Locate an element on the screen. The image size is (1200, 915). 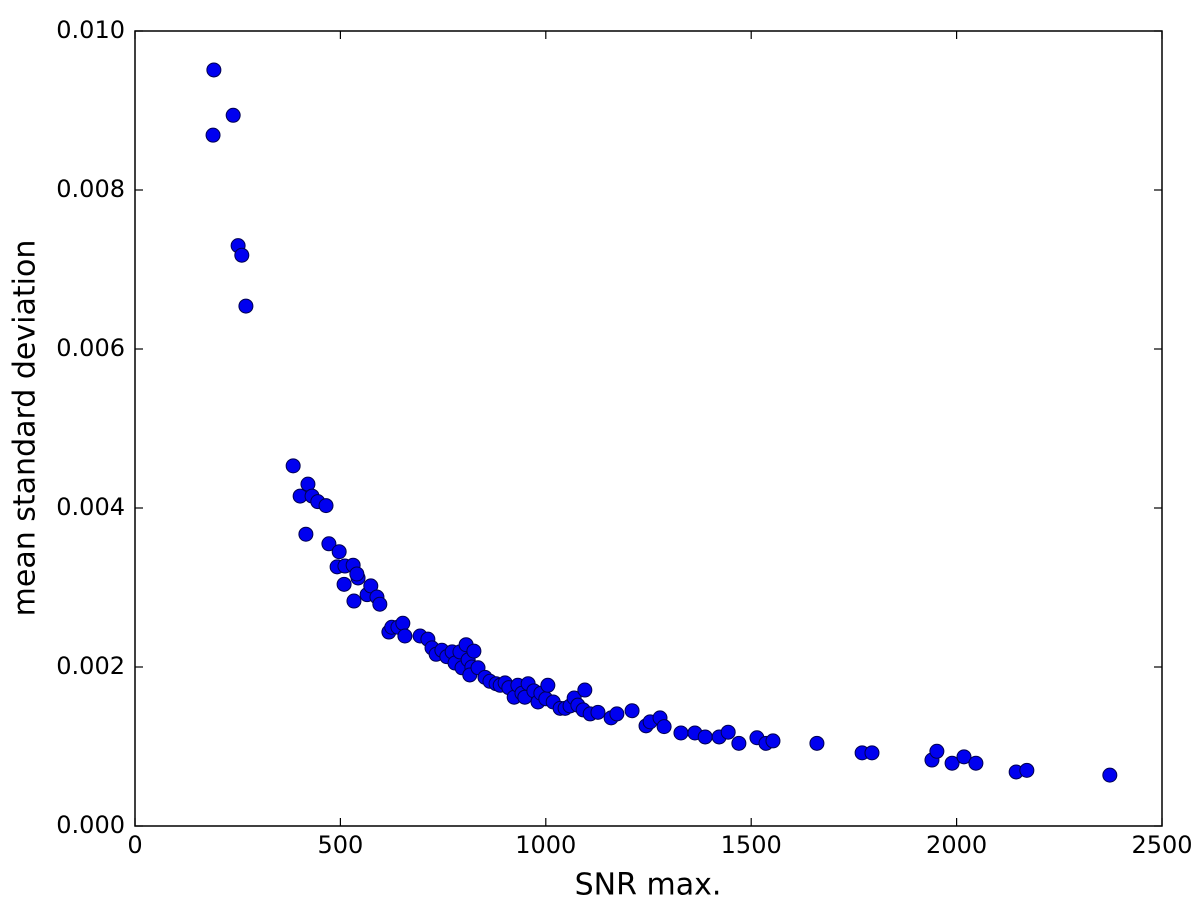
x-tick-label: 2500 is located at coordinates (1161, 845).